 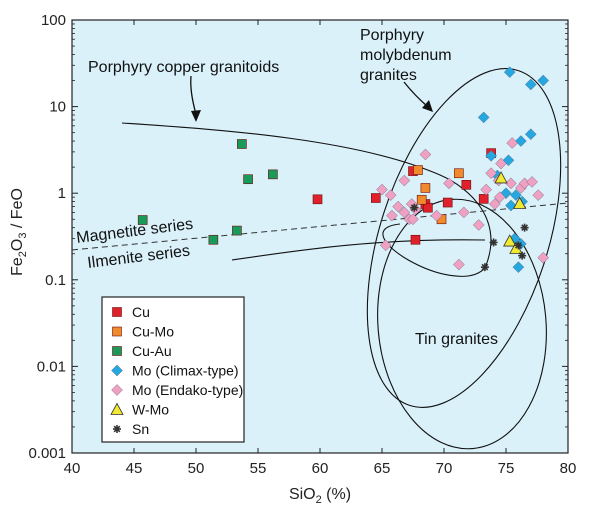 I want to click on legend-box, so click(x=173, y=369).